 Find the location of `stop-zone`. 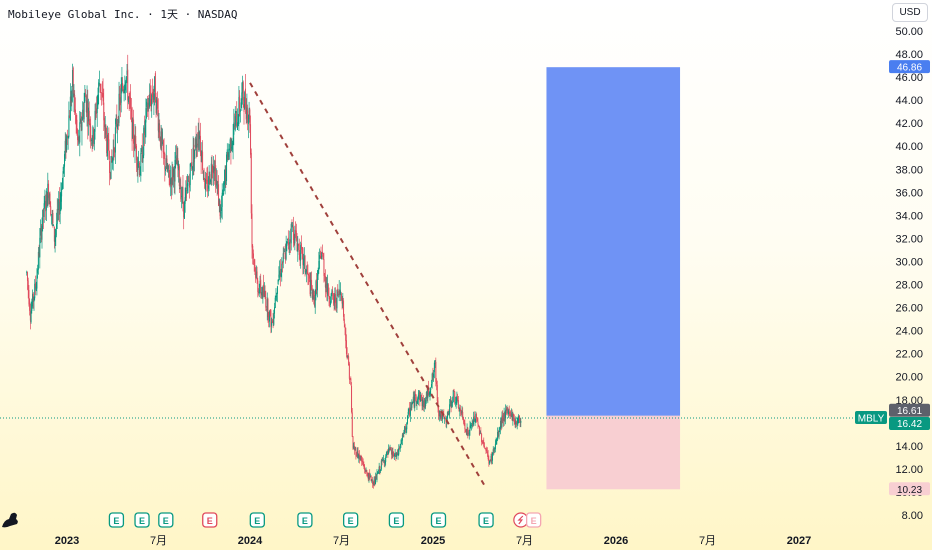

stop-zone is located at coordinates (613, 452).